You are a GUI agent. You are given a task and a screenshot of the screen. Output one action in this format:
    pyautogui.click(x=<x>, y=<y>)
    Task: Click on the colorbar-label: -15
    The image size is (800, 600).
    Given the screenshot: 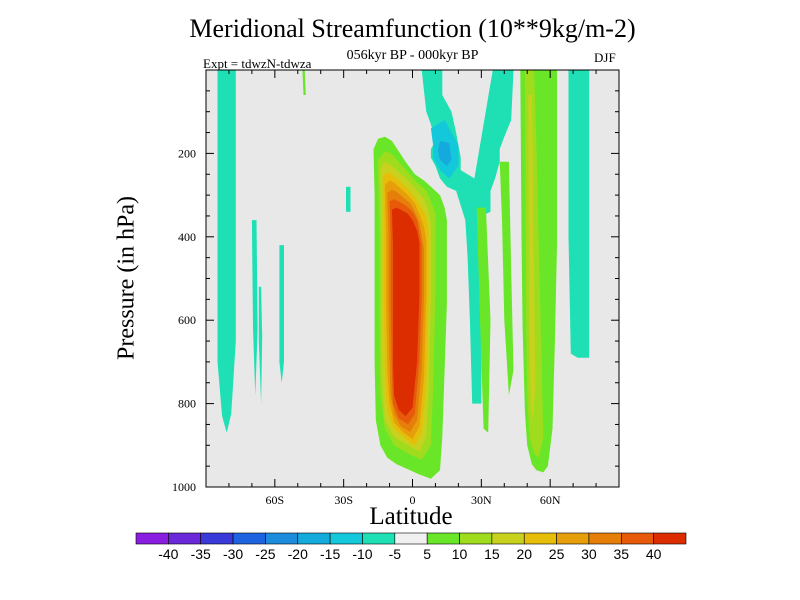 What is the action you would take?
    pyautogui.click(x=330, y=554)
    